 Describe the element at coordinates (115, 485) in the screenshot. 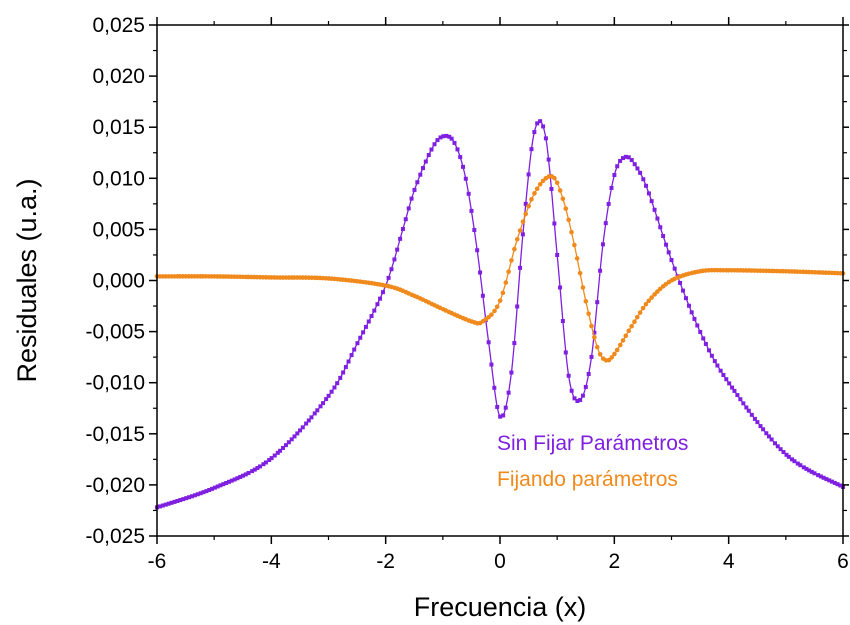

I see `y-tick-label: -0,020` at that location.